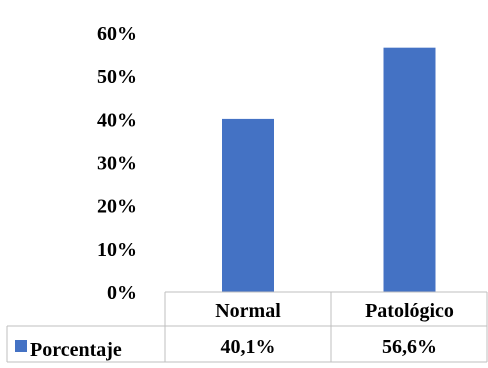 The width and height of the screenshot is (488, 368). I want to click on value-labels: 40,1% 56,6%, so click(329, 347).